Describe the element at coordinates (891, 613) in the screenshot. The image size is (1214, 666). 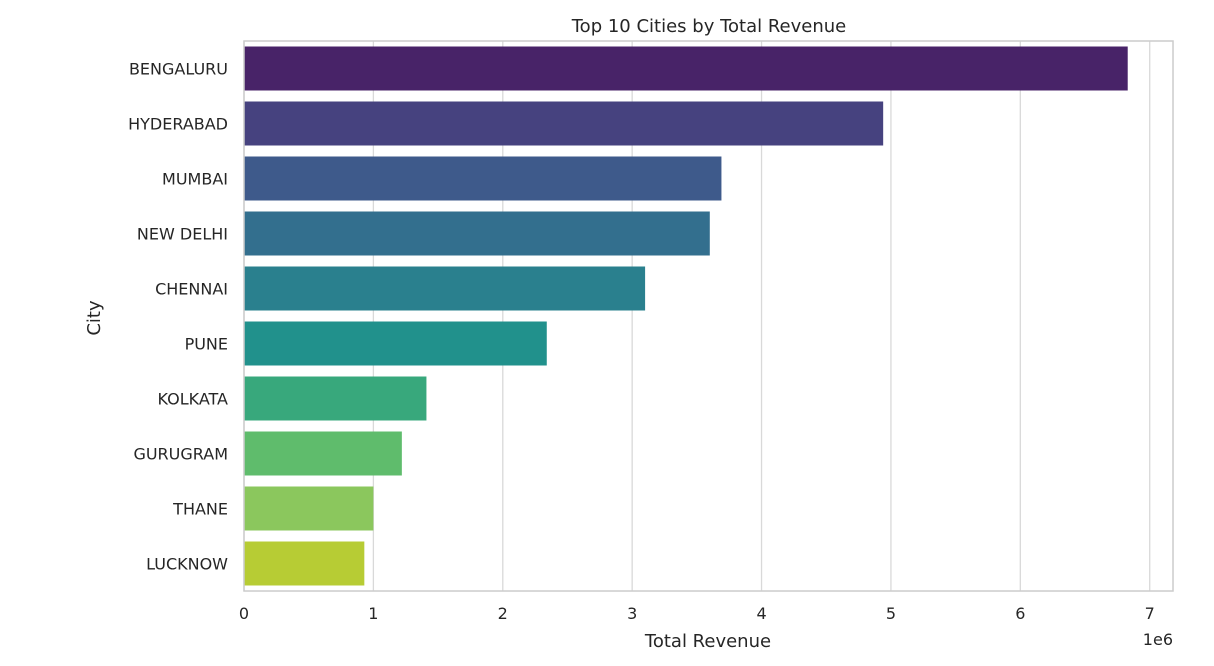
I see `x-tick-label: 5` at that location.